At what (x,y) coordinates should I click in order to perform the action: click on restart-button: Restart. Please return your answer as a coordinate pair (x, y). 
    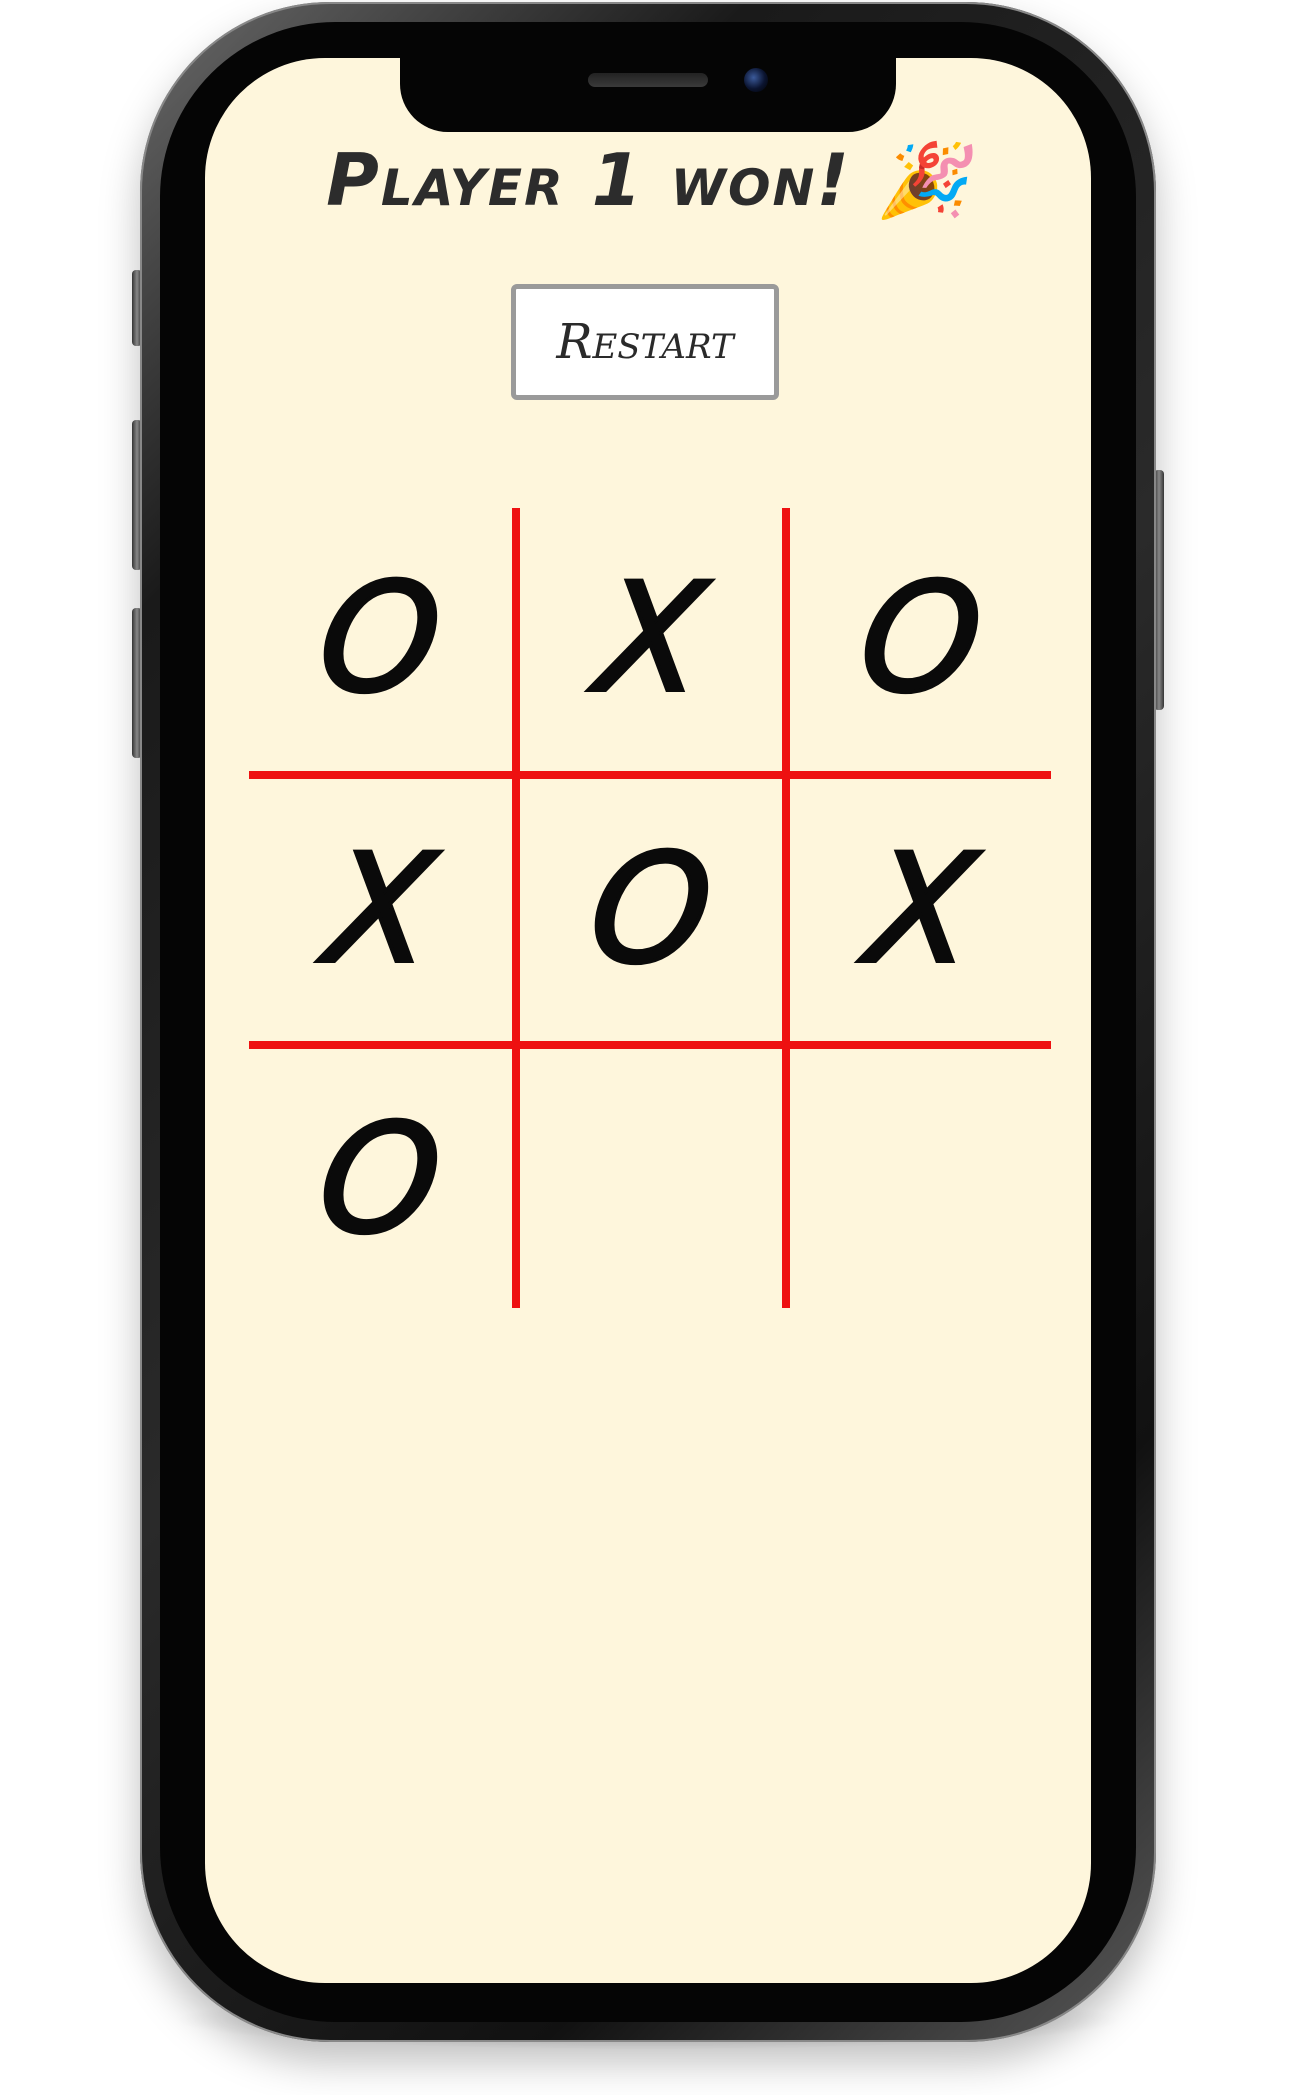
    Looking at the image, I should click on (645, 342).